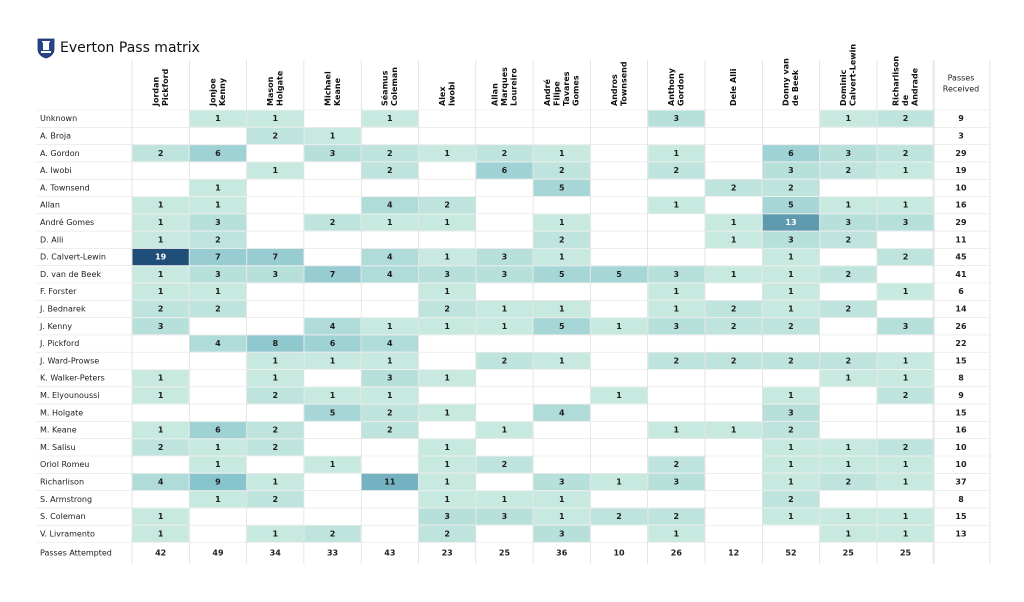 The width and height of the screenshot is (1024, 602). Describe the element at coordinates (451, 93) in the screenshot. I see `column-header-label: Iwobi` at that location.